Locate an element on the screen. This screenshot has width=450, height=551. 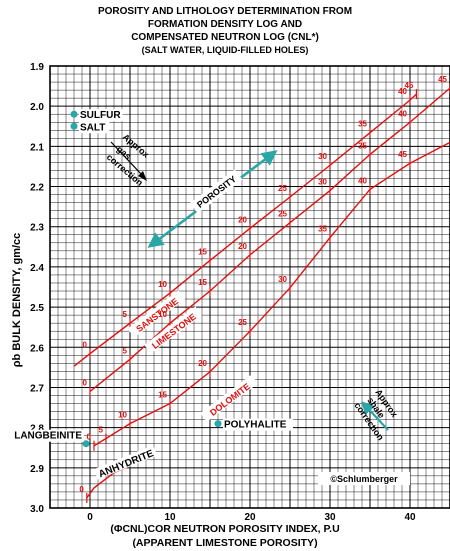
x-axis-label-line2: (APPARENT LIMESTONE POROSITY) is located at coordinates (224, 543).